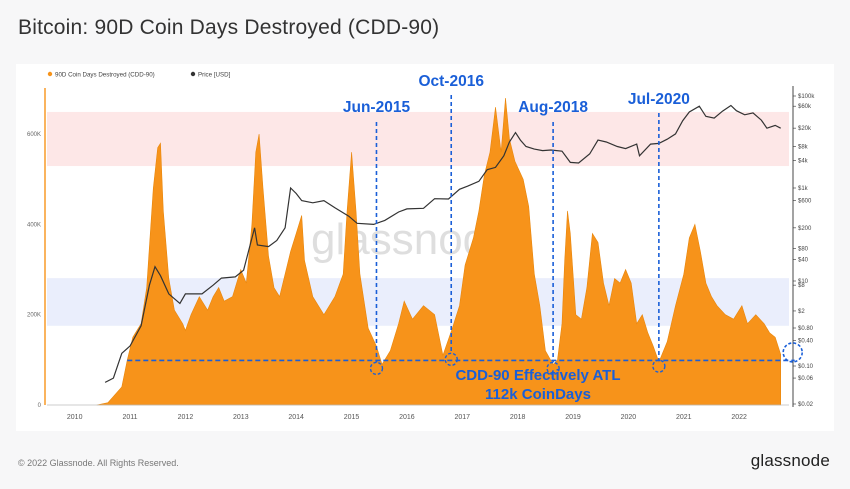 This screenshot has width=850, height=489. What do you see at coordinates (98, 463) in the screenshot?
I see `copyright-text: © 2022 Glassnode. All Rights Reserved.` at bounding box center [98, 463].